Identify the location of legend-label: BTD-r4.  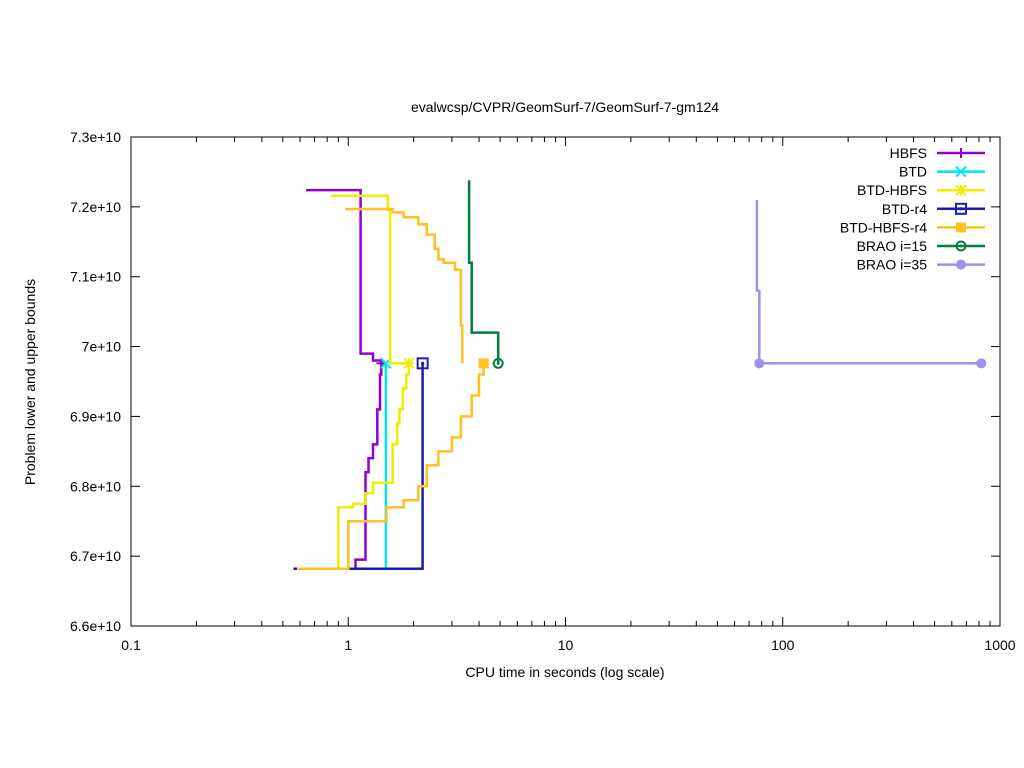
(904, 209).